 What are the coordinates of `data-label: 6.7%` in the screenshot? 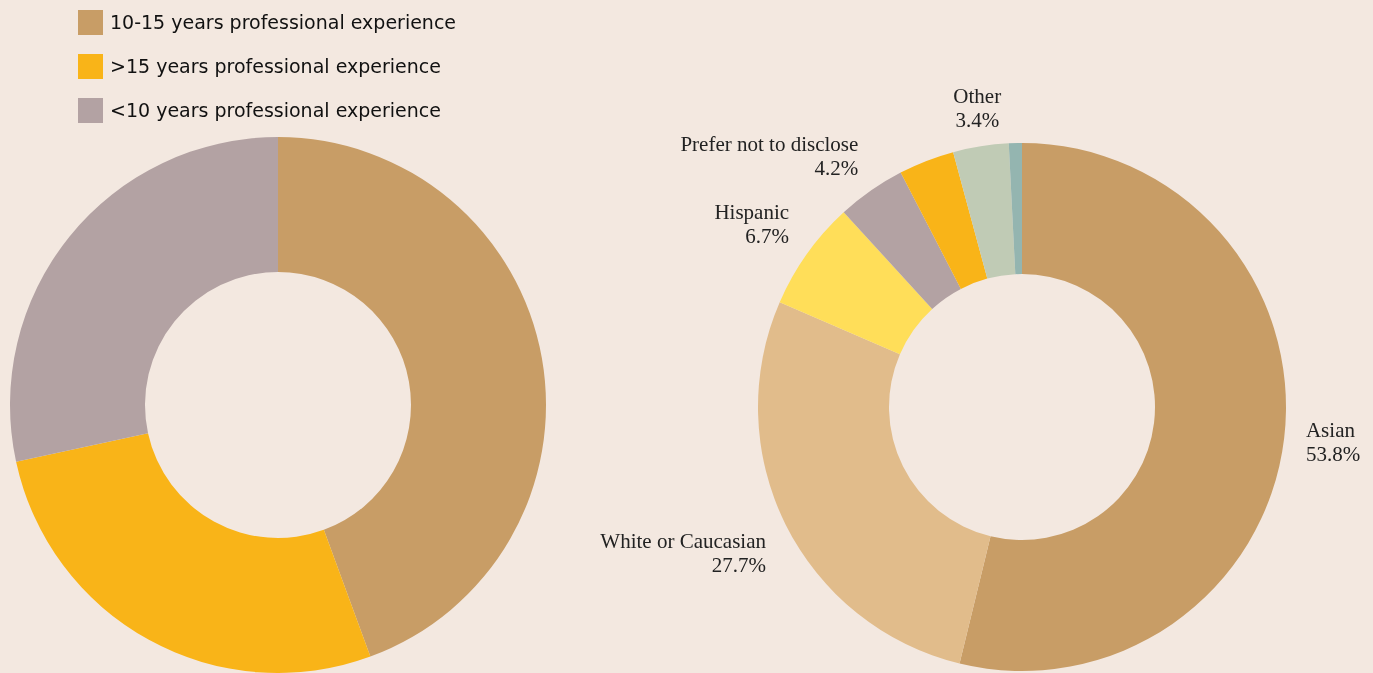 It's located at (767, 236).